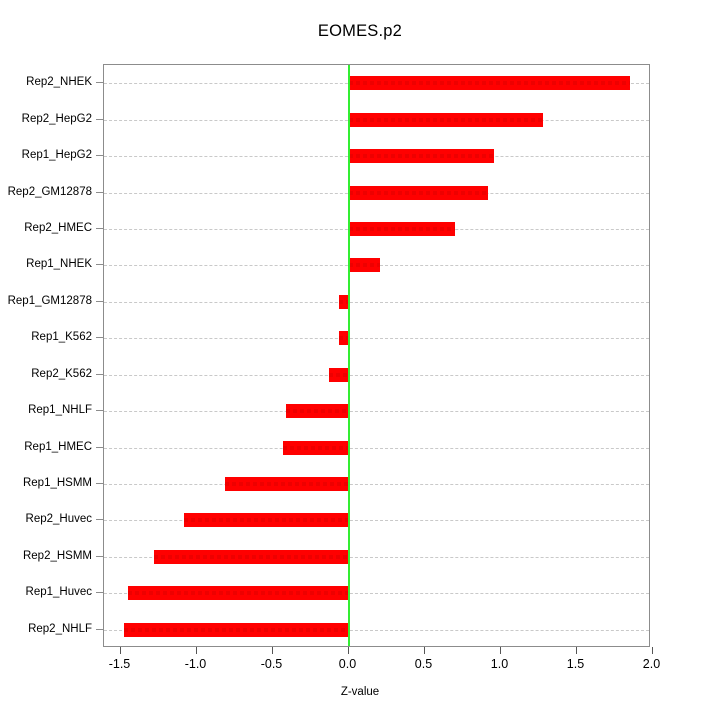  I want to click on y-axis-tick-label: Rep1_HMEC, so click(58, 446).